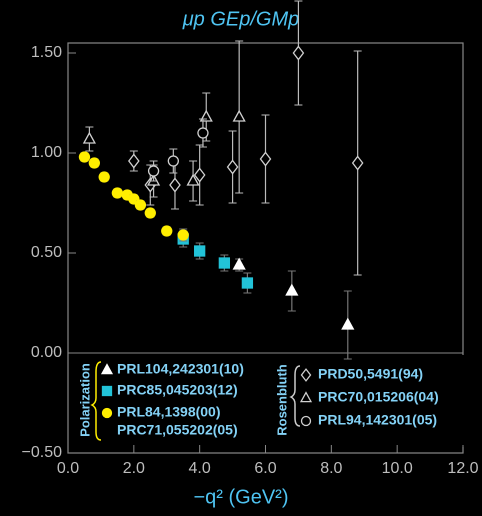 The image size is (482, 516). I want to click on legend-box, so click(268, 401).